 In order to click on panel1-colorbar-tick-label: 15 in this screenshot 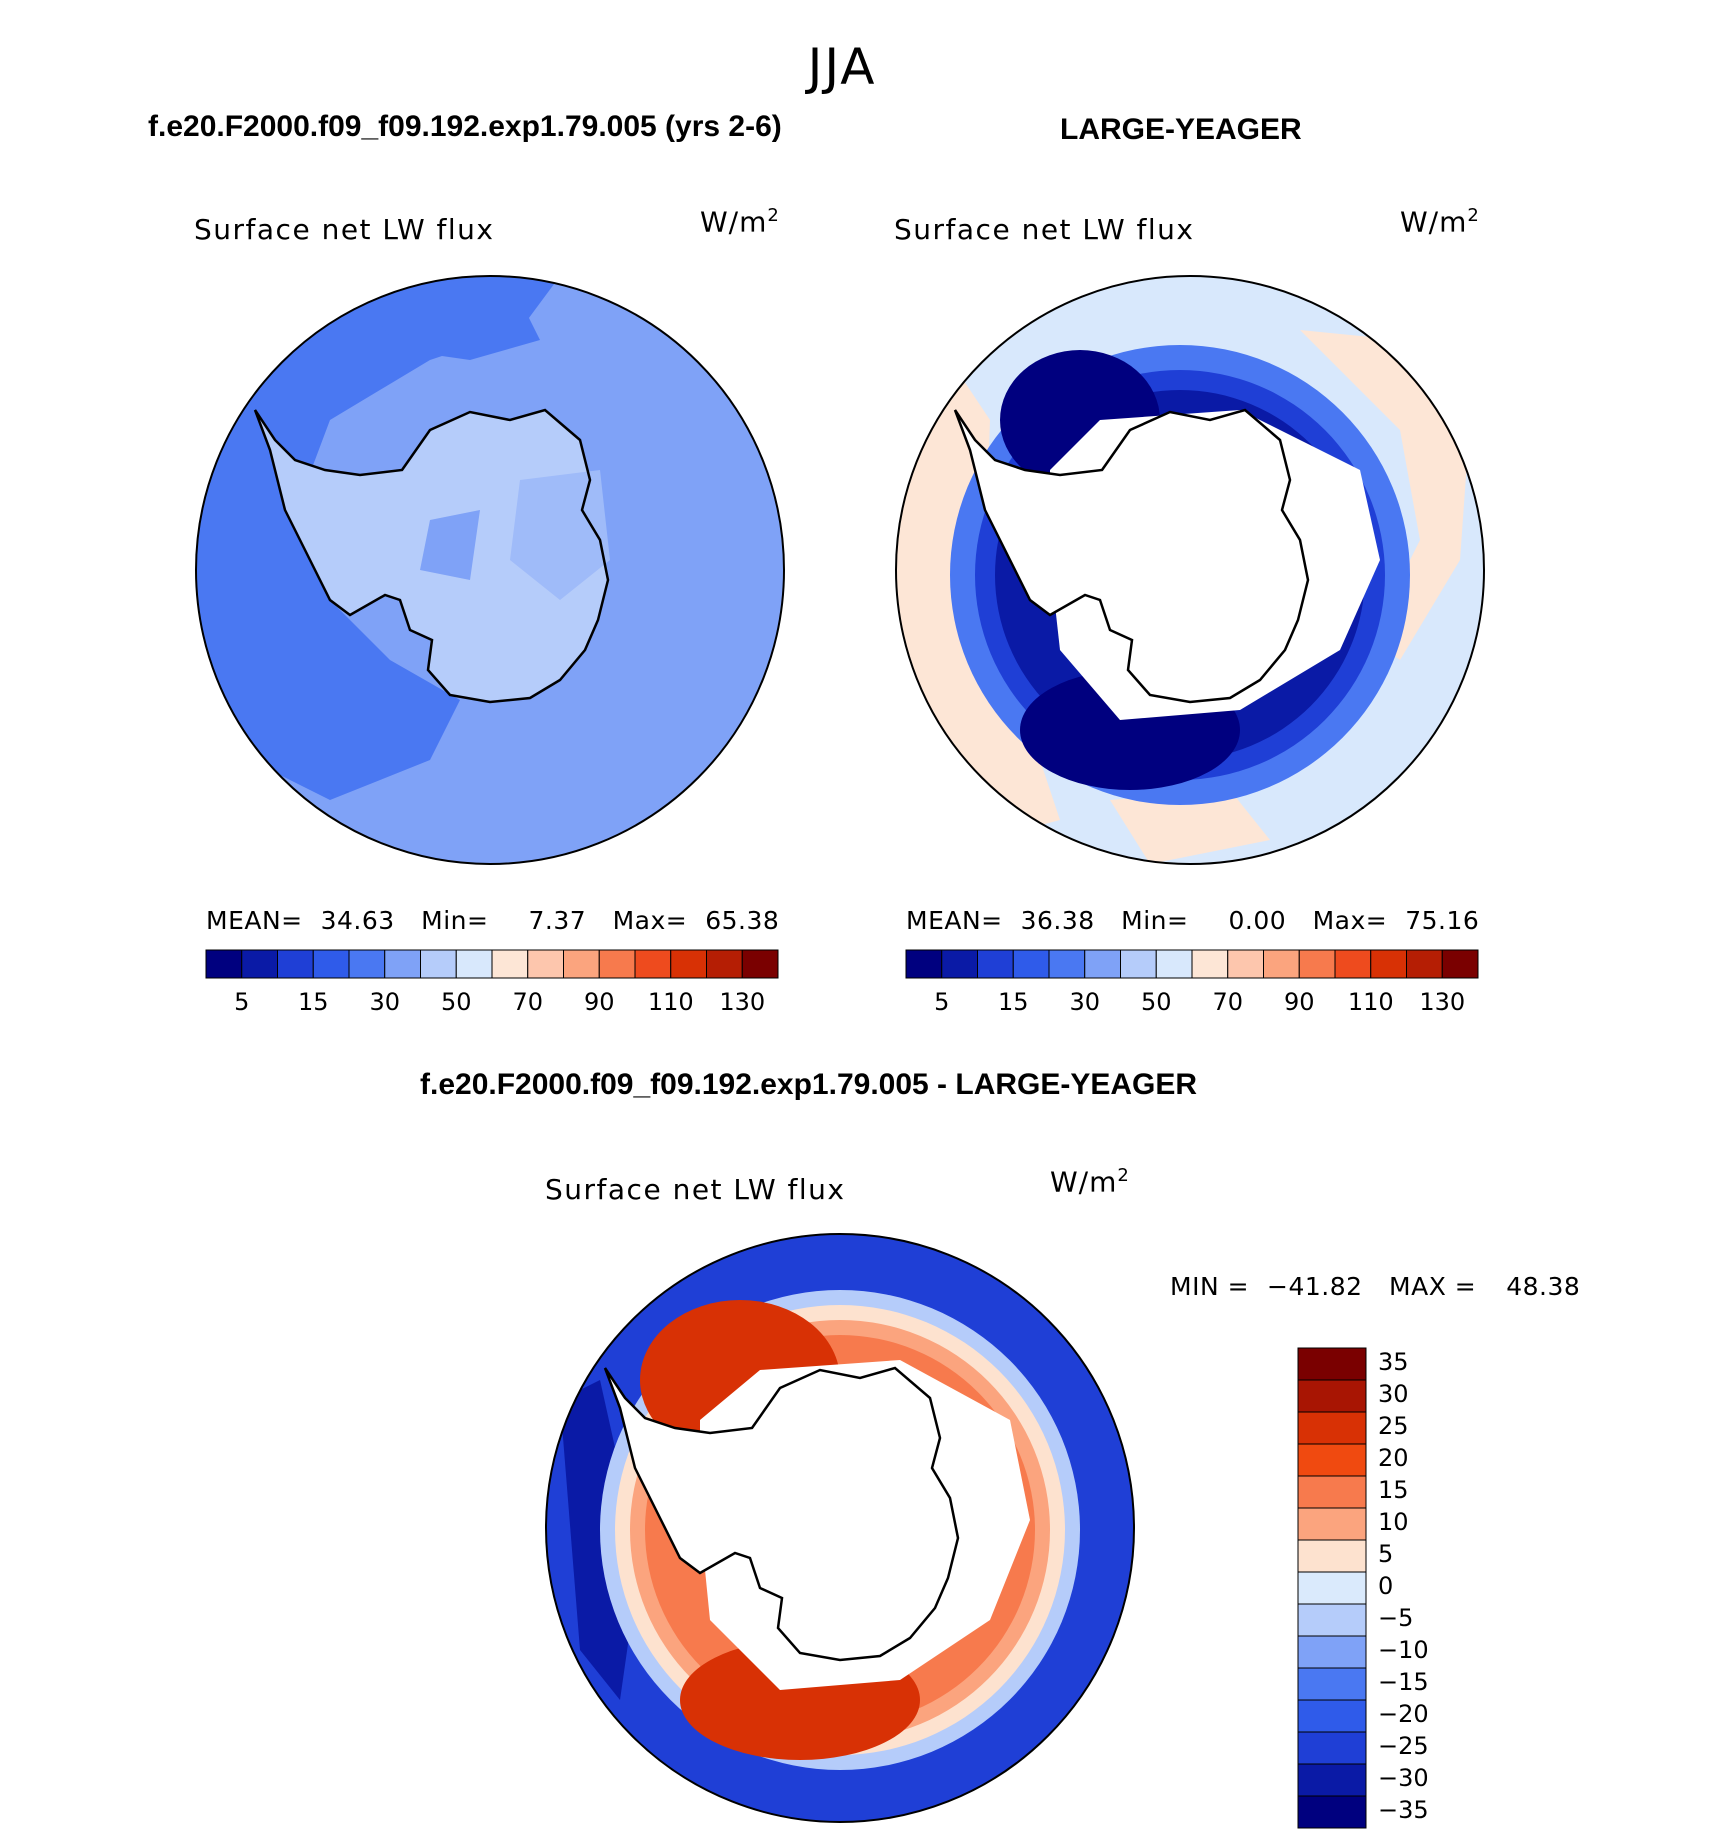, I will do `click(313, 1002)`.